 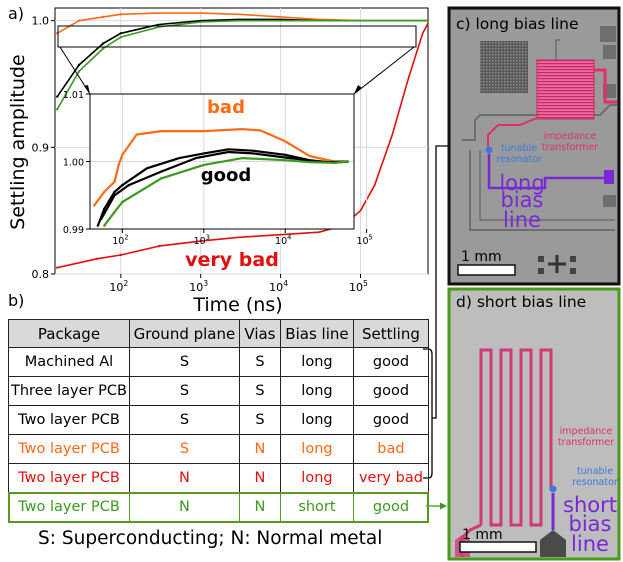 What do you see at coordinates (549, 172) in the screenshot?
I see `long-bias-line-path` at bounding box center [549, 172].